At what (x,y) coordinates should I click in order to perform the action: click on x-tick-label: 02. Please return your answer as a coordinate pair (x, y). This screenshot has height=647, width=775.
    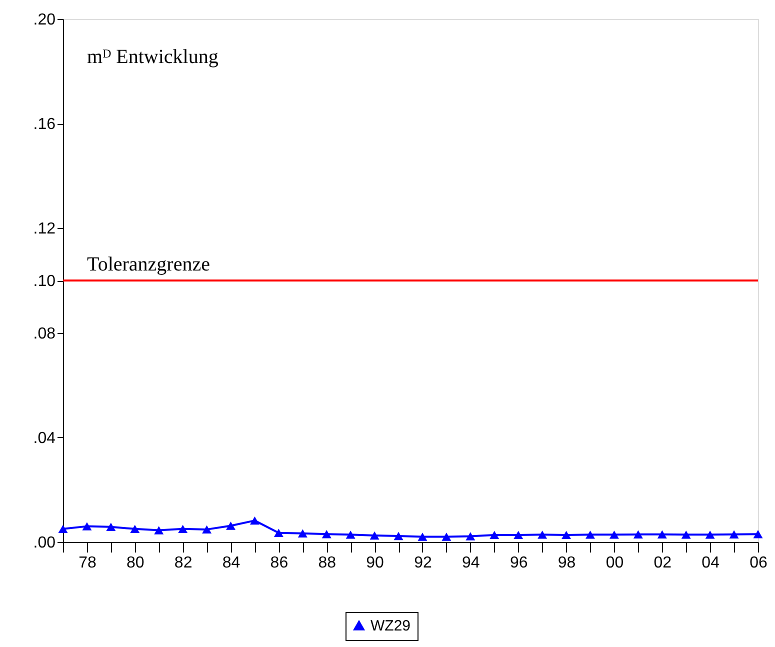
    Looking at the image, I should click on (663, 563).